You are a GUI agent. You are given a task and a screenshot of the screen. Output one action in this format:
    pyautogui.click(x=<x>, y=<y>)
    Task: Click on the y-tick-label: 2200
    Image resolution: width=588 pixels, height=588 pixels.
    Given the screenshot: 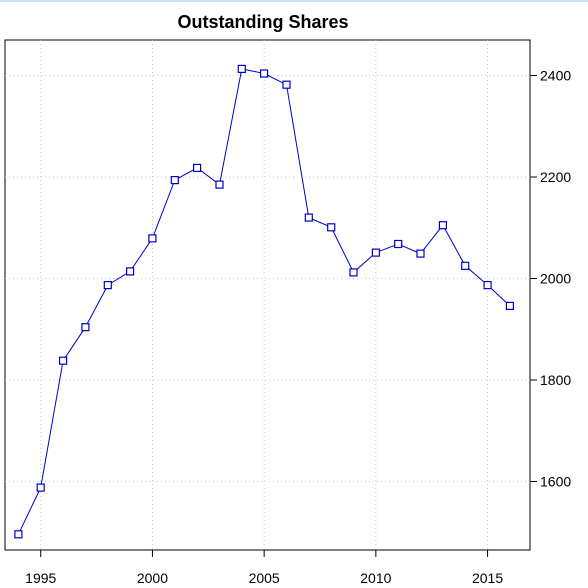 What is the action you would take?
    pyautogui.click(x=555, y=177)
    